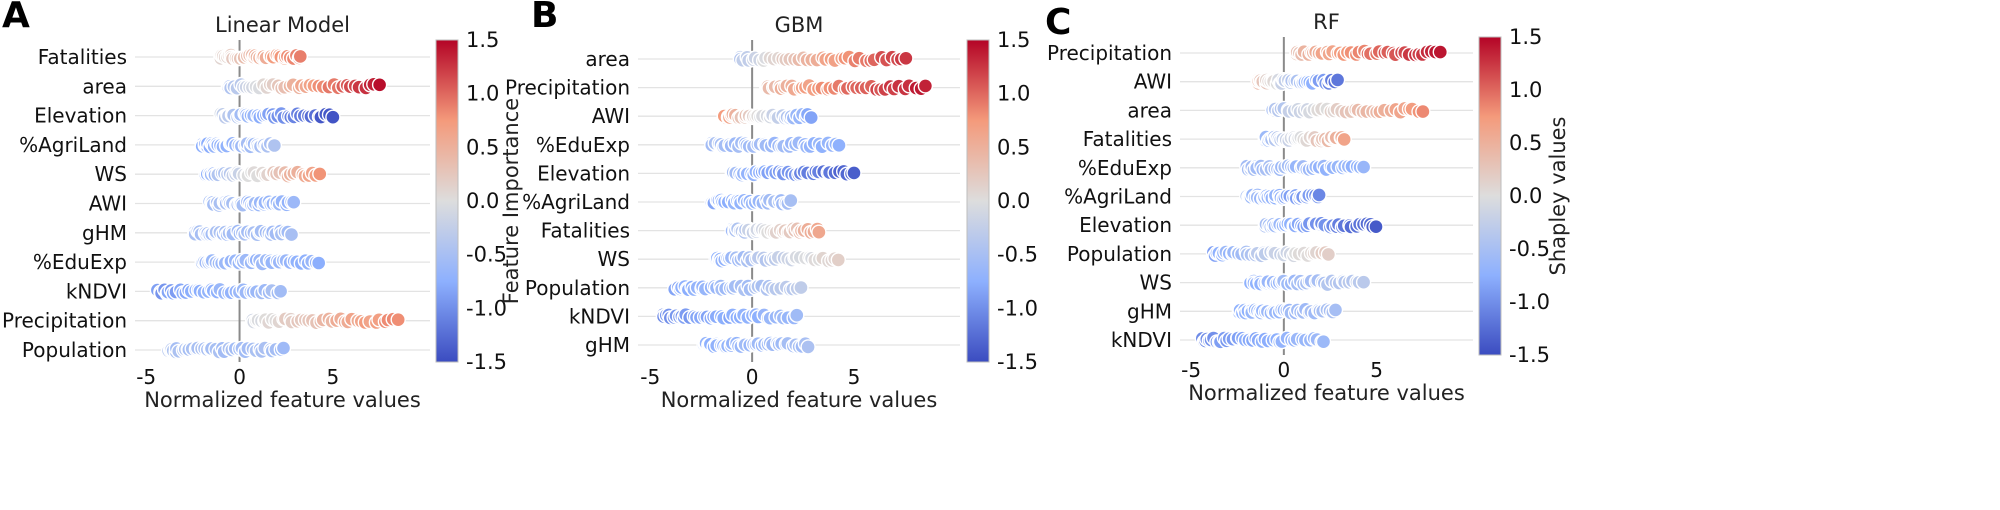 The width and height of the screenshot is (2000, 510). Describe the element at coordinates (1326, 22) in the screenshot. I see `chart-title: RF` at that location.